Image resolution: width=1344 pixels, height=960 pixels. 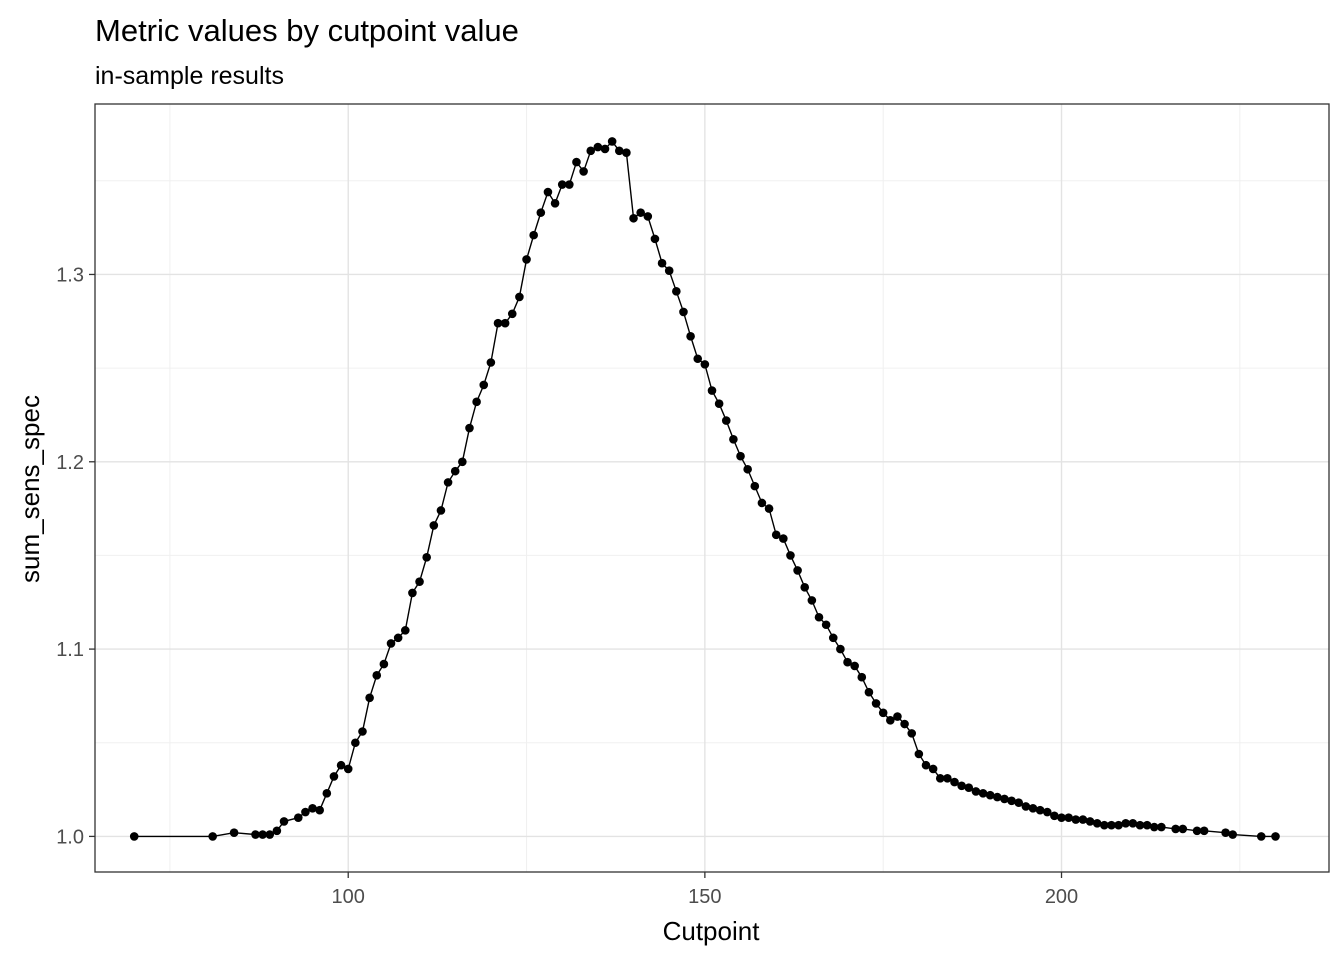 What do you see at coordinates (70, 275) in the screenshot?
I see `y-tick-label: 1.3` at bounding box center [70, 275].